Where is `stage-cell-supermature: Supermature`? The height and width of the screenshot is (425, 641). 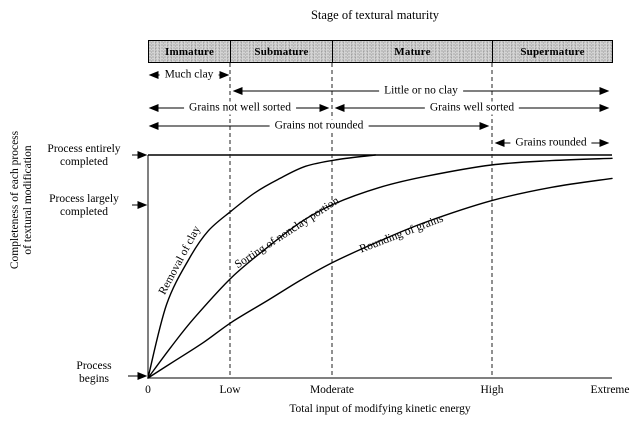 stage-cell-supermature: Supermature is located at coordinates (552, 51).